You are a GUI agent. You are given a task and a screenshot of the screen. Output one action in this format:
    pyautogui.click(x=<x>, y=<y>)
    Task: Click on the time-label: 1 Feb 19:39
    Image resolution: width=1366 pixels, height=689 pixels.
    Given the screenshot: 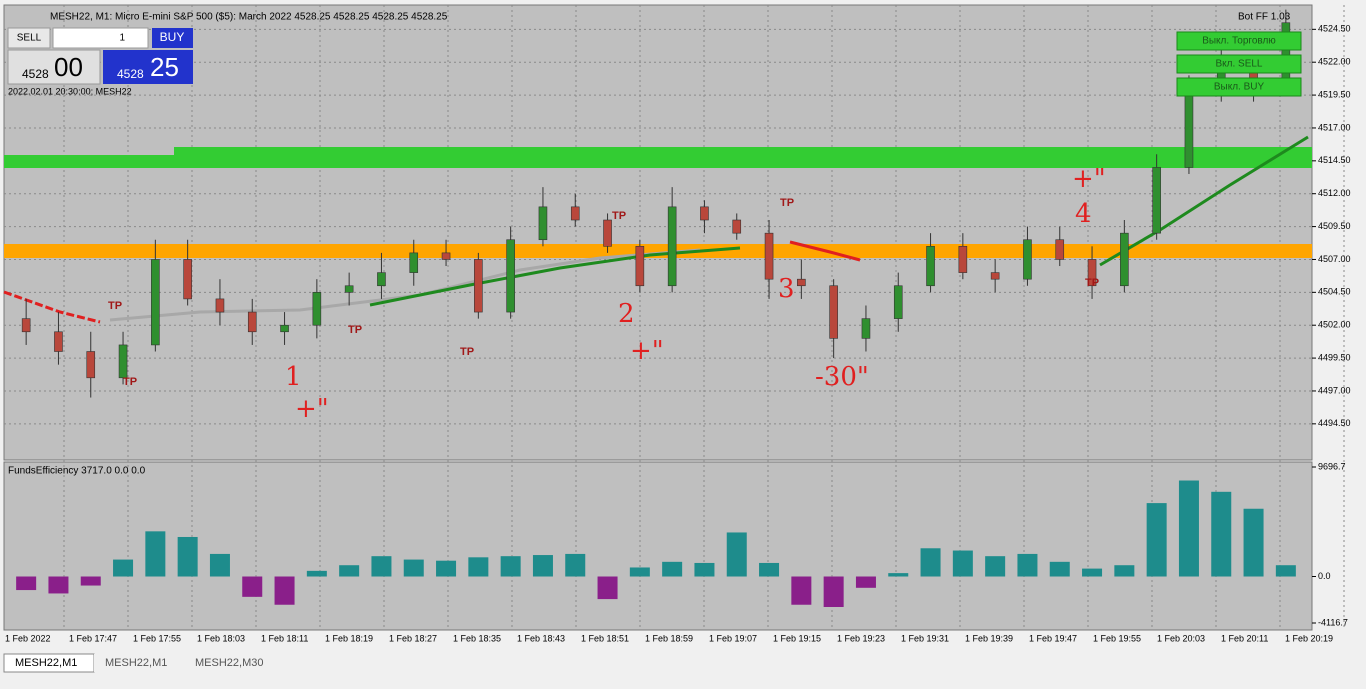 What is the action you would take?
    pyautogui.click(x=989, y=638)
    